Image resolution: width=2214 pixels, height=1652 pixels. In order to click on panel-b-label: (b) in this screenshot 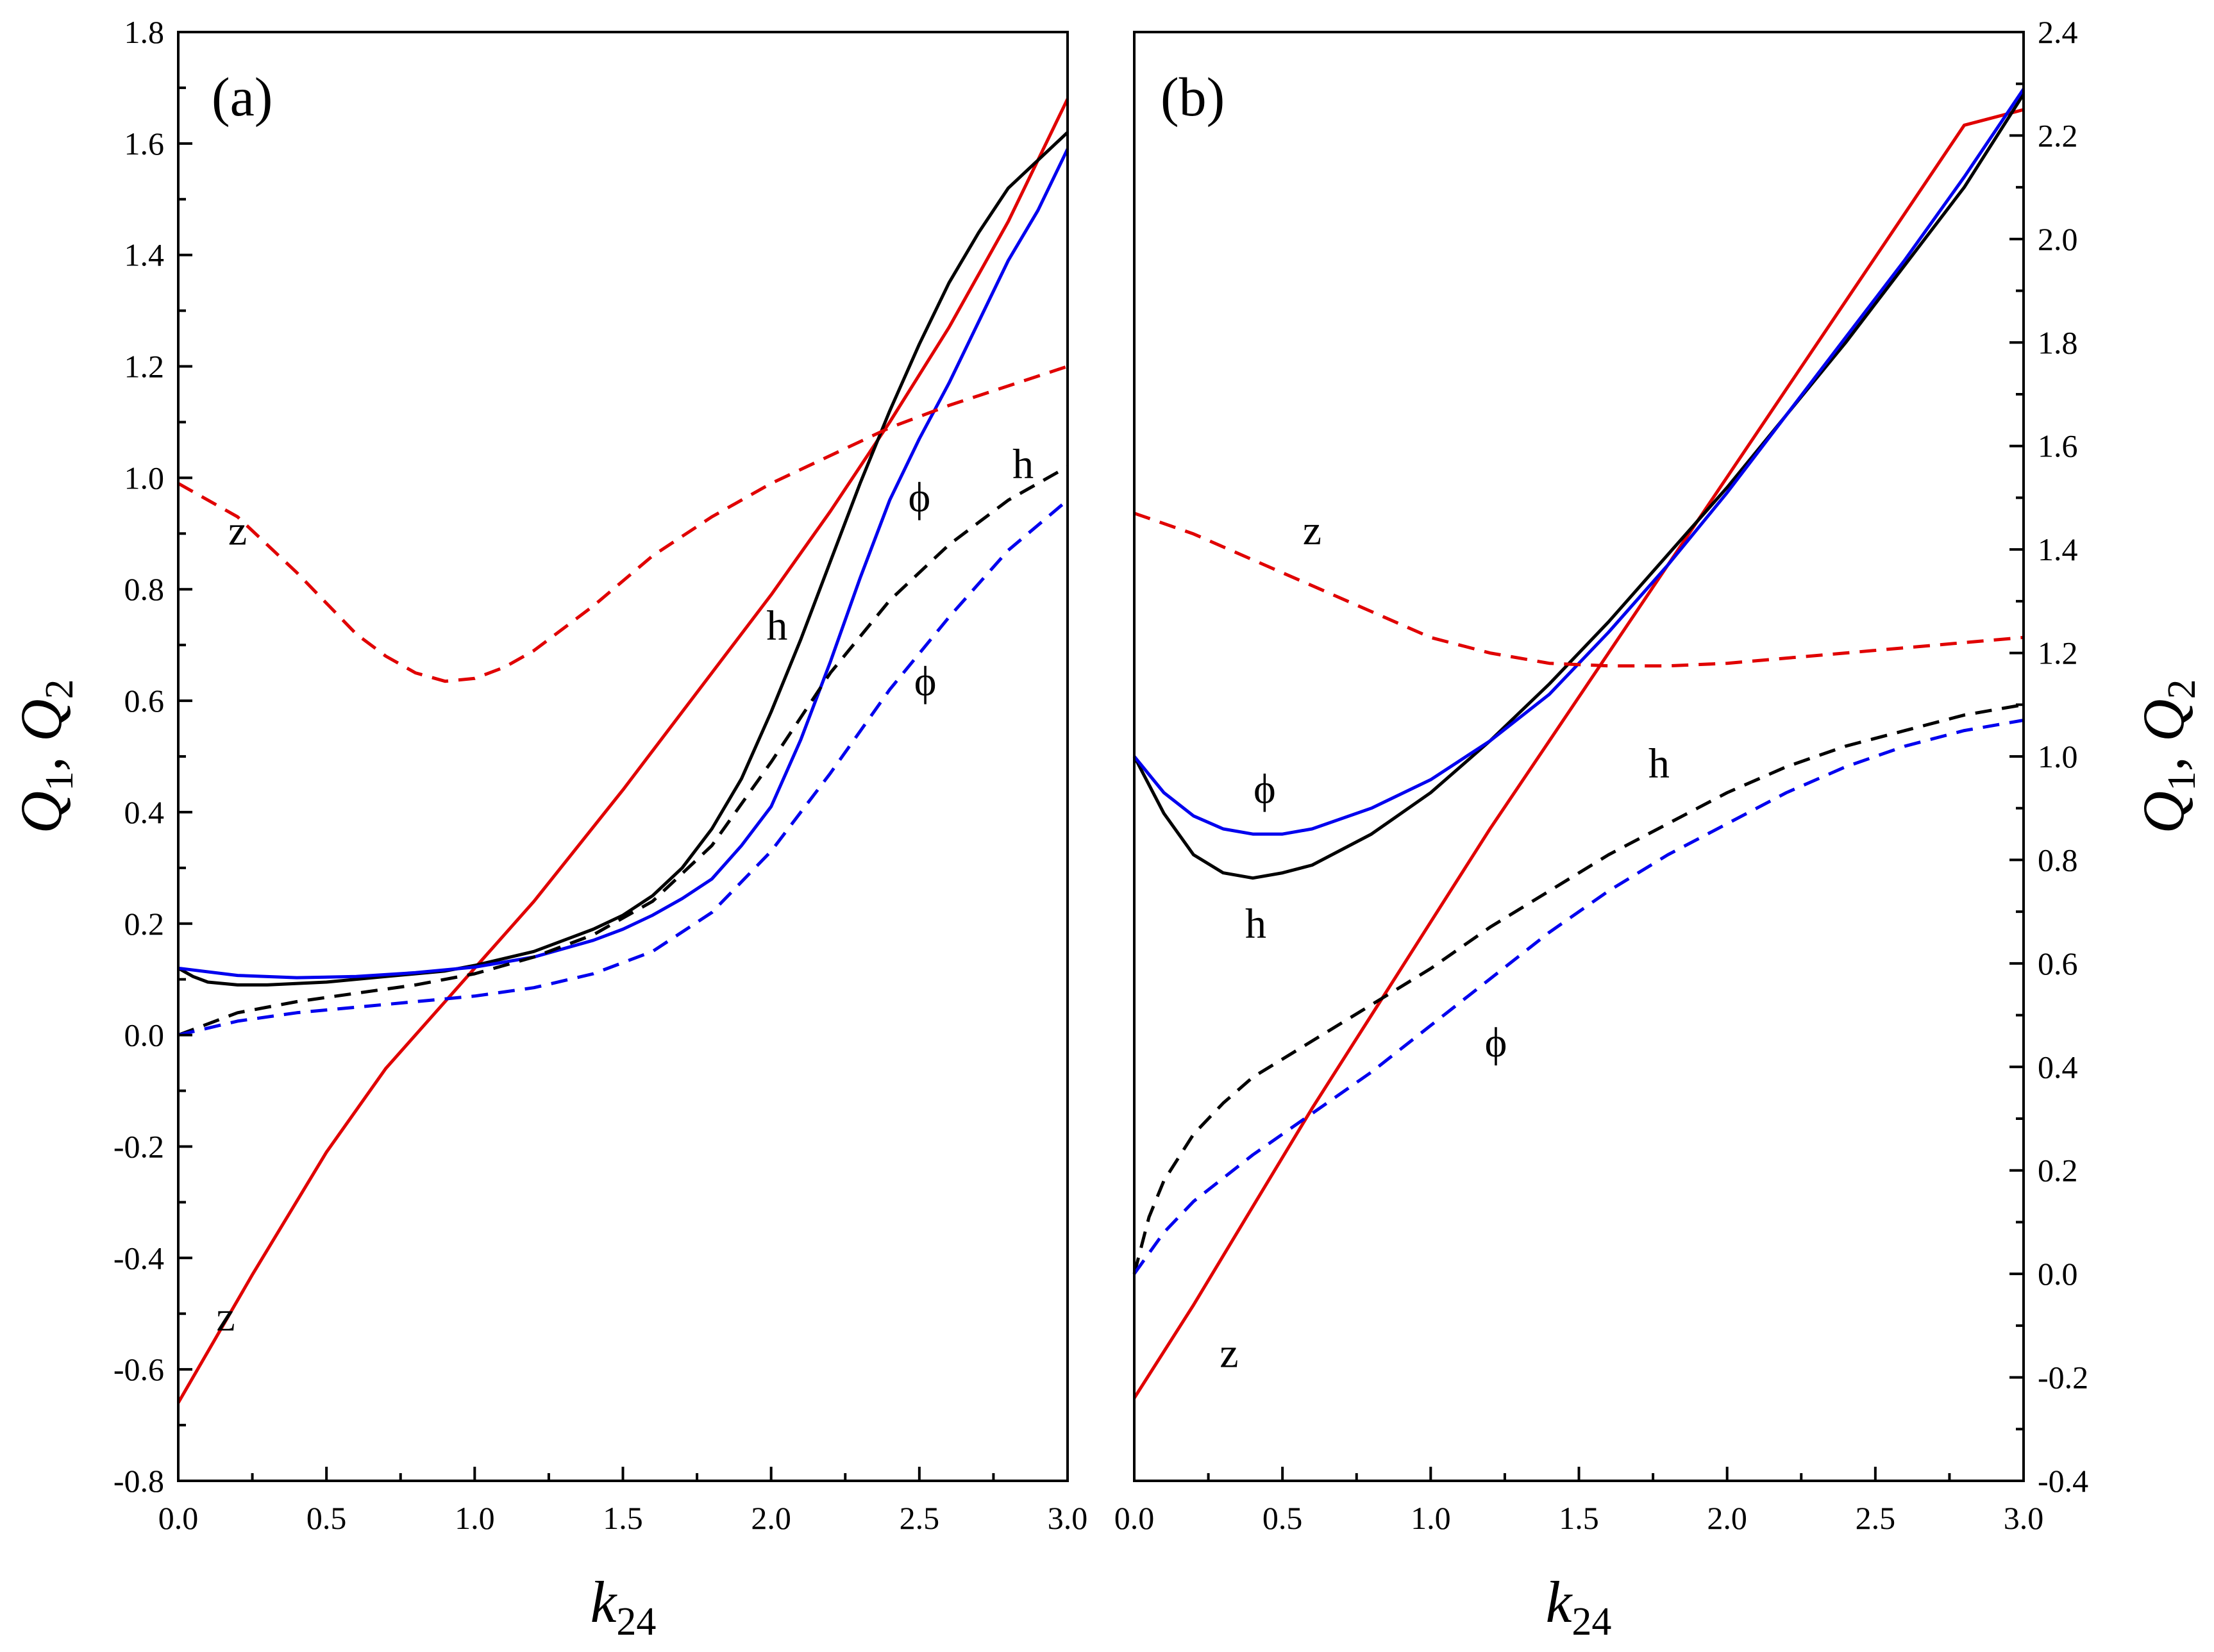, I will do `click(1193, 97)`.